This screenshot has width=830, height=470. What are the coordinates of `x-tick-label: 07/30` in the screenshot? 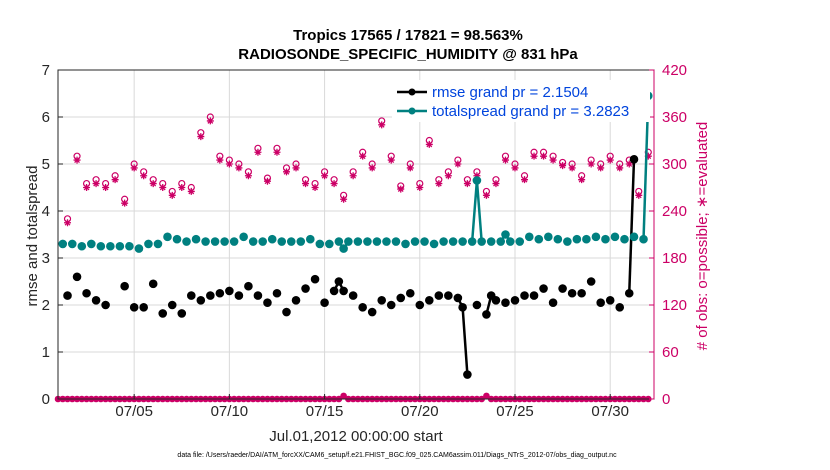 It's located at (610, 411).